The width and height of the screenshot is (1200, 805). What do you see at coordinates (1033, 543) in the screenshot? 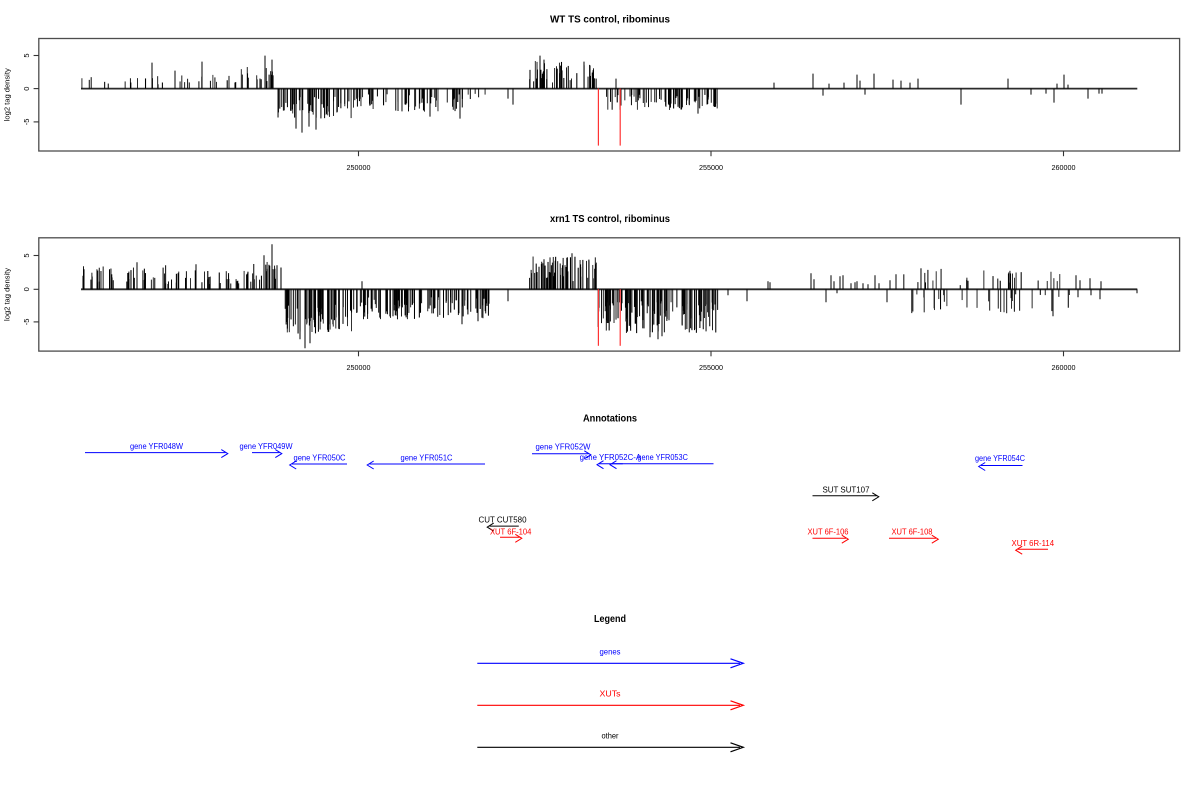
I see `svg-text: XUT 6R-114` at bounding box center [1033, 543].